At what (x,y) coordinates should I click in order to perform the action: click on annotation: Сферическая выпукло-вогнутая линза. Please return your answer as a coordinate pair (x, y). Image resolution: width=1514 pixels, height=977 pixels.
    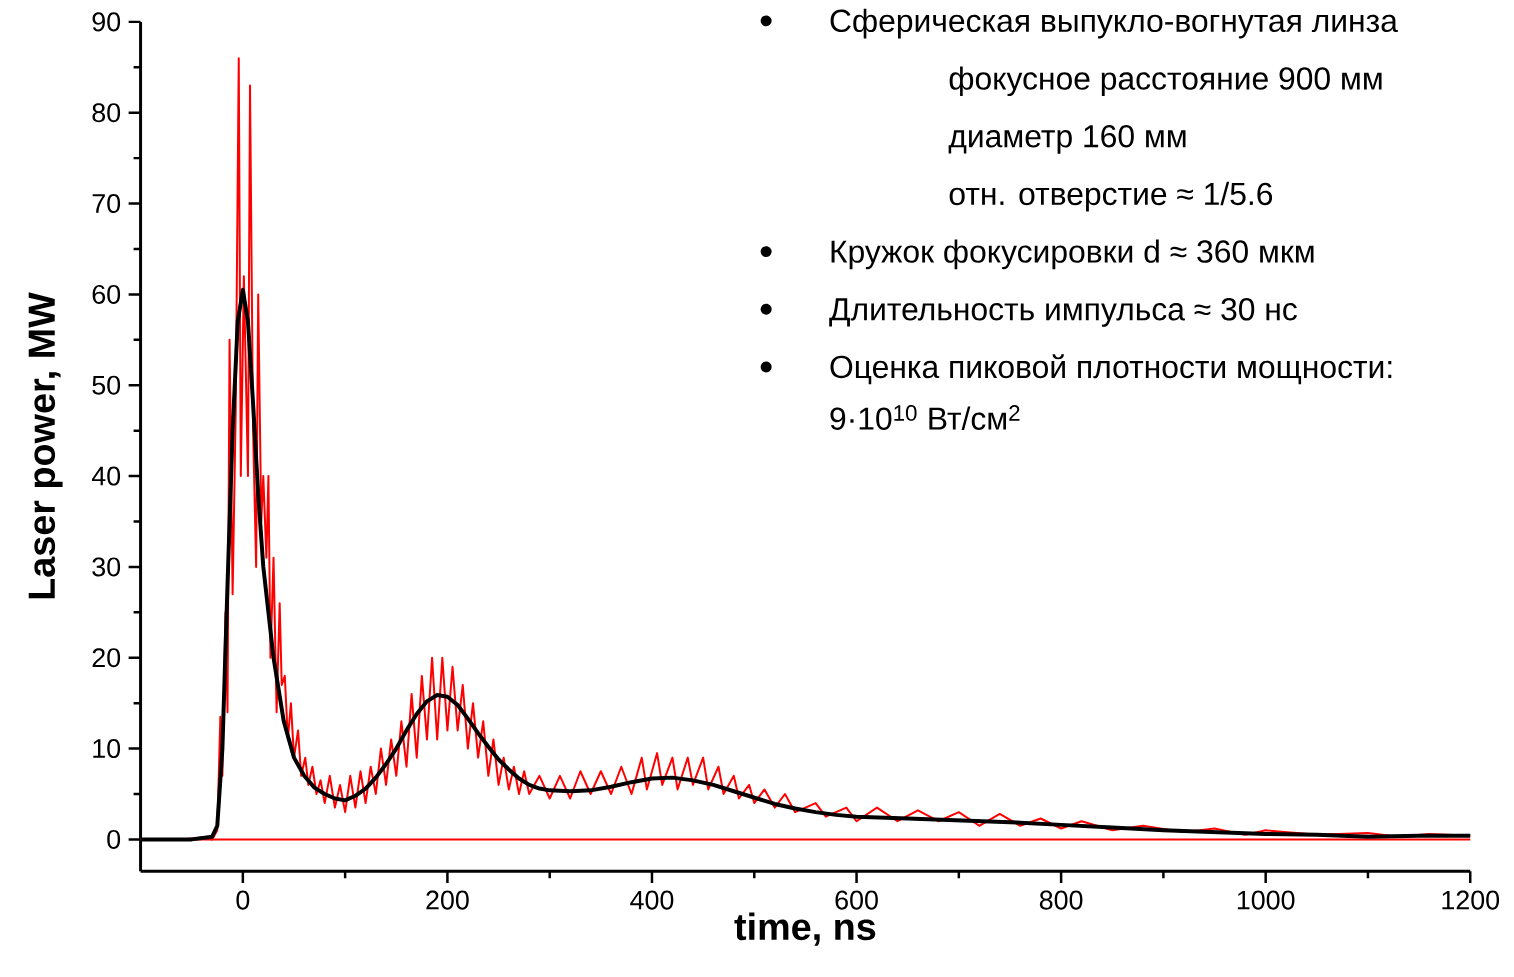
    Looking at the image, I should click on (1114, 23).